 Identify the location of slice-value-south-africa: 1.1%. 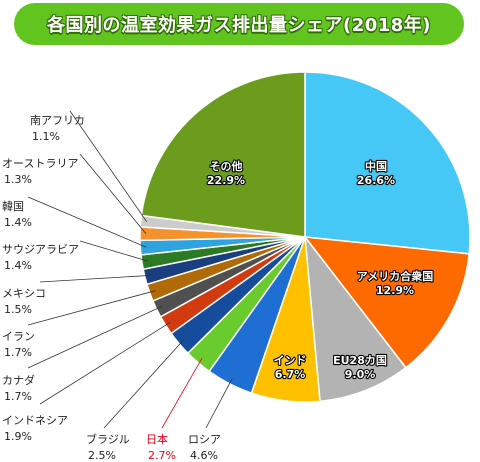
(46, 136).